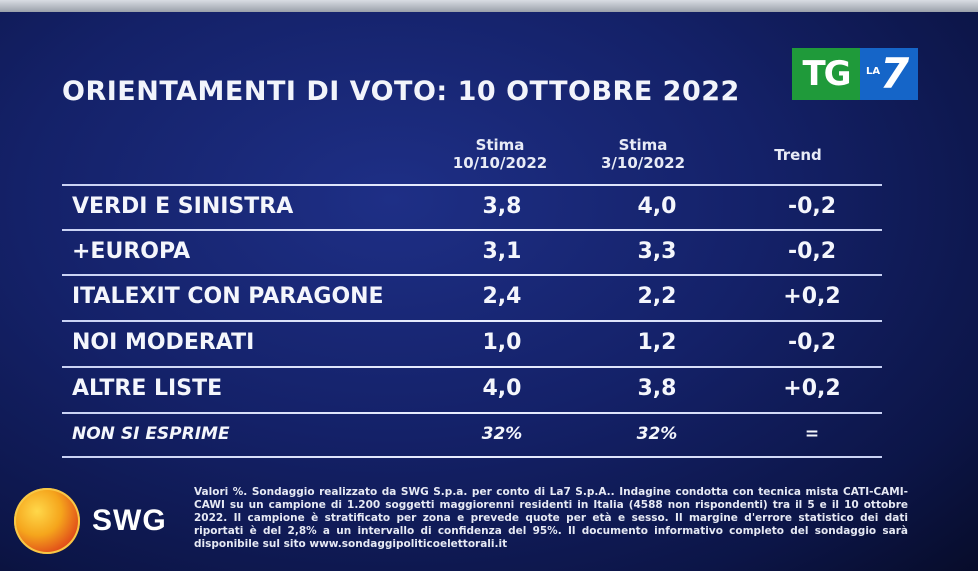 This screenshot has width=978, height=571. I want to click on column-header-trend: Trend, so click(798, 155).